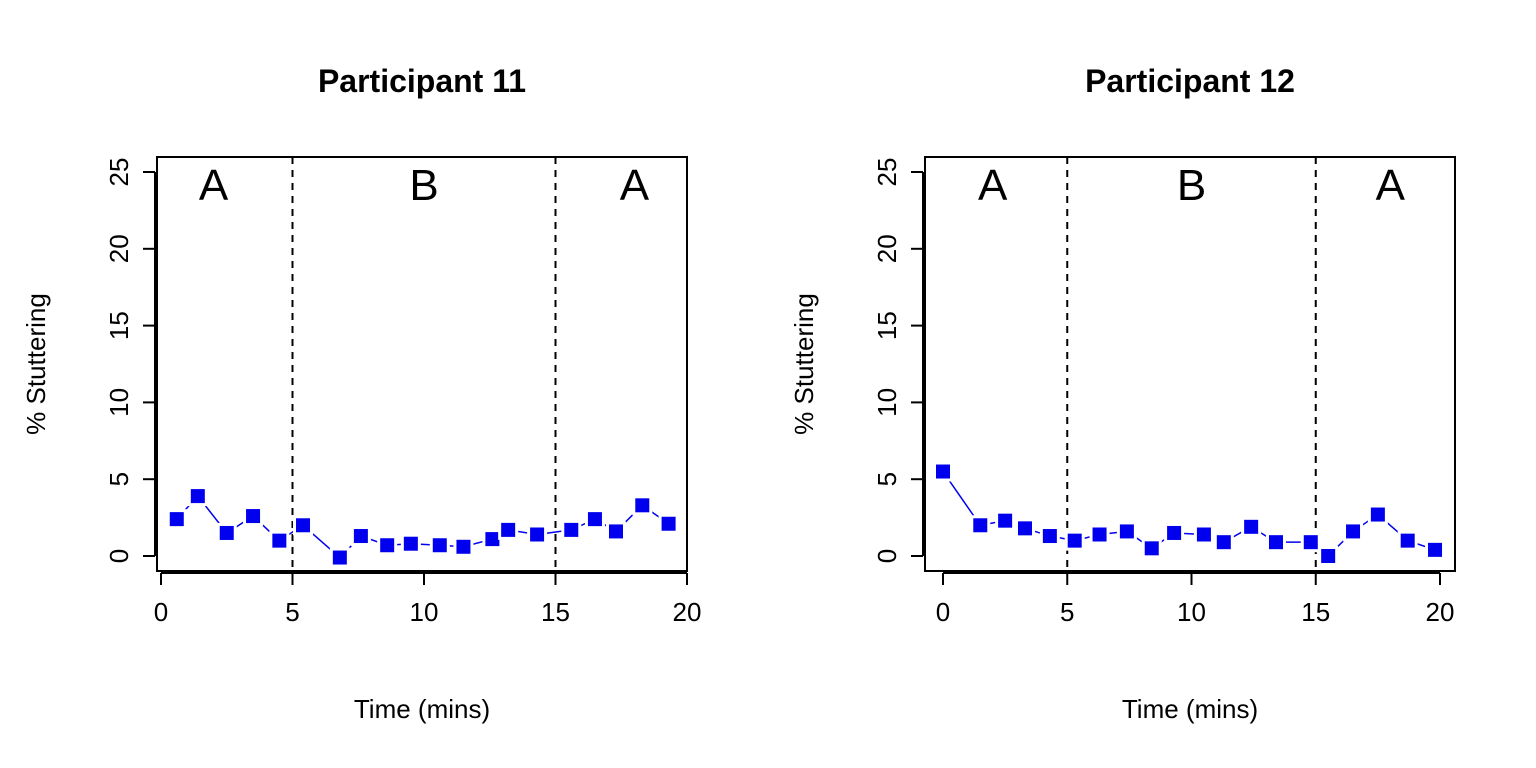 This screenshot has width=1536, height=768. Describe the element at coordinates (422, 81) in the screenshot. I see `chart-title: Participant 11` at that location.